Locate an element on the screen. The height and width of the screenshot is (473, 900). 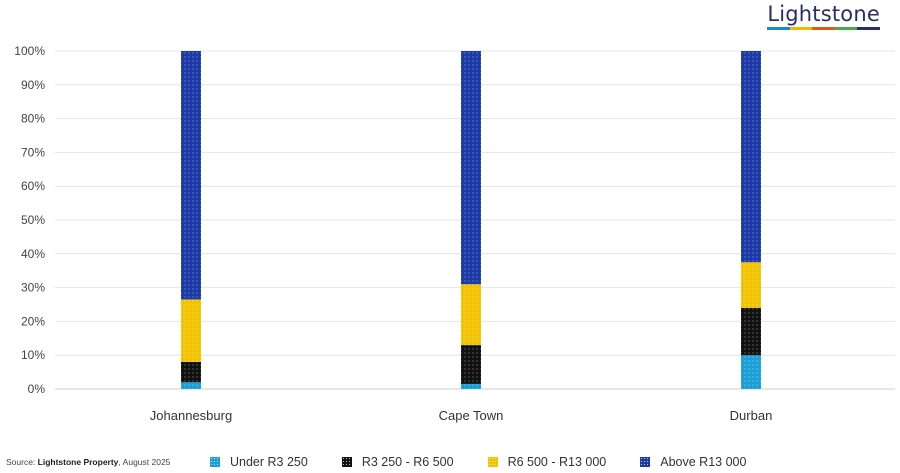
brand-logo: Lightstone is located at coordinates (823, 16).